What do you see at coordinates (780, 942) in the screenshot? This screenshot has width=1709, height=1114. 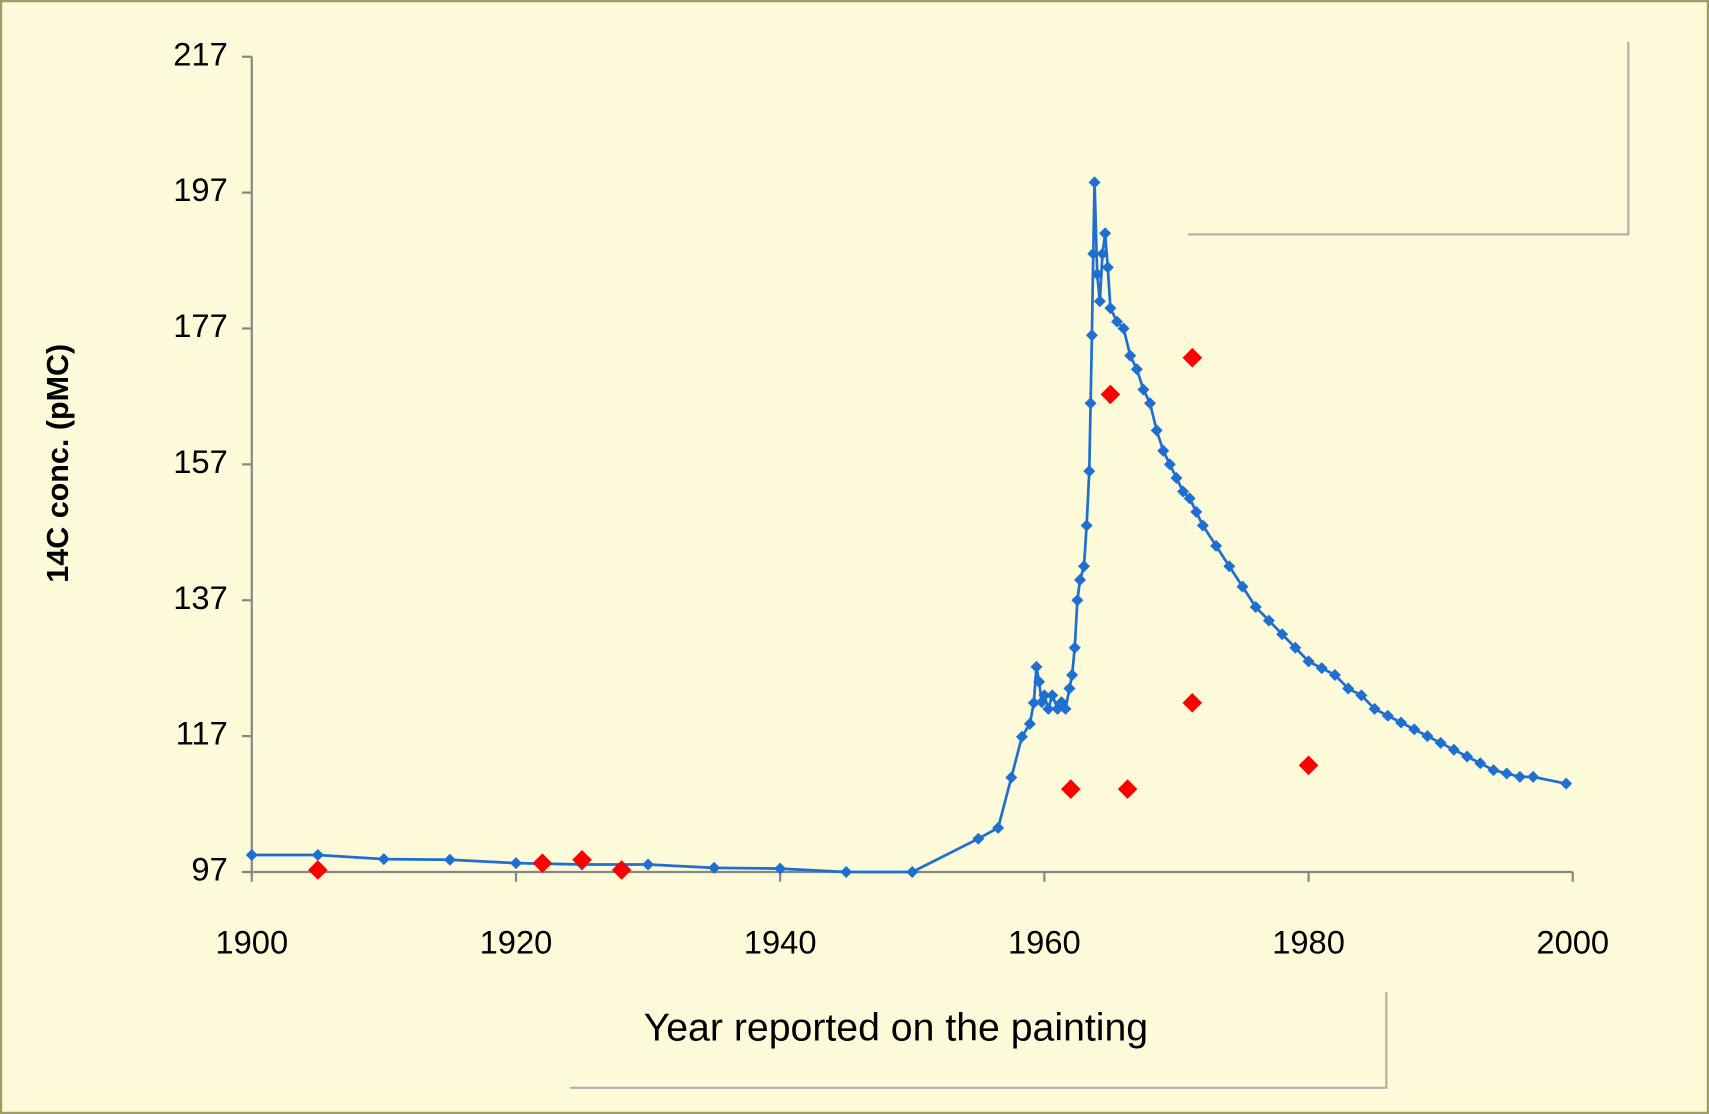 I see `x-tick-label: 1940` at bounding box center [780, 942].